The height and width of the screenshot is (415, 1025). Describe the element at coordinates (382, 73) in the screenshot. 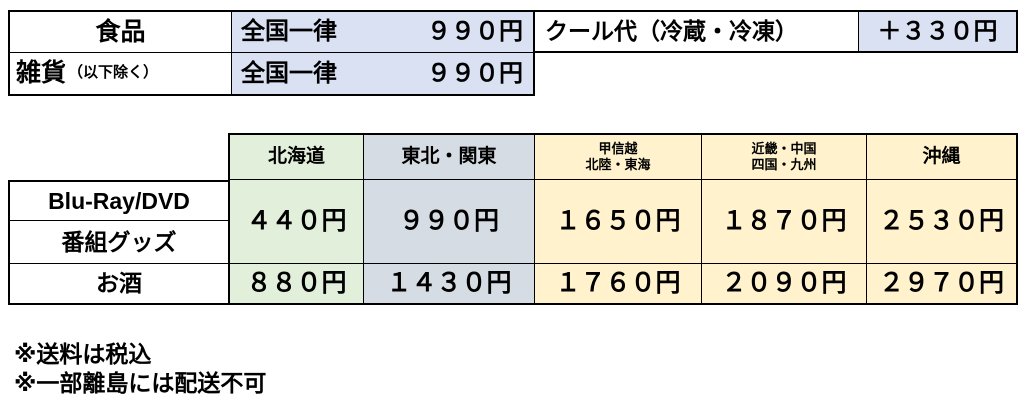

I see `goods-price-cell: 全国一律 ９９０円` at that location.